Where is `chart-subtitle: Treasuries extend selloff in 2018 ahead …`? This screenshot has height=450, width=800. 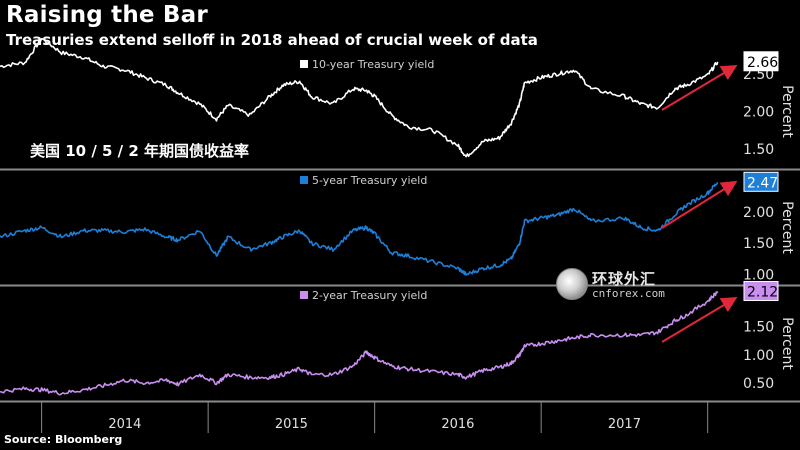 chart-subtitle: Treasuries extend selloff in 2018 ahead … is located at coordinates (272, 40).